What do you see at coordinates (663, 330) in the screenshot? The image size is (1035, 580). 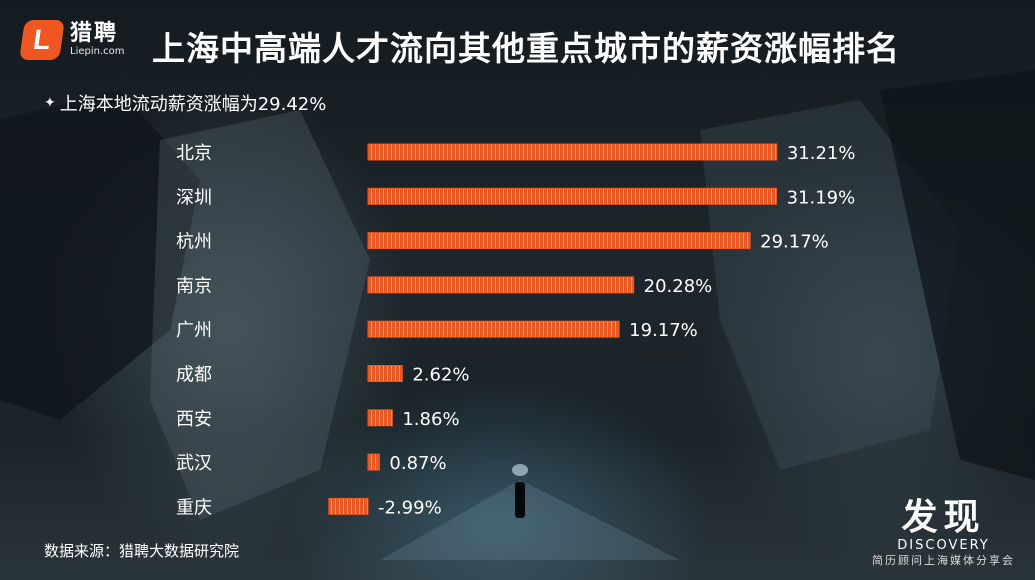 I see `value-label: 19.17%` at bounding box center [663, 330].